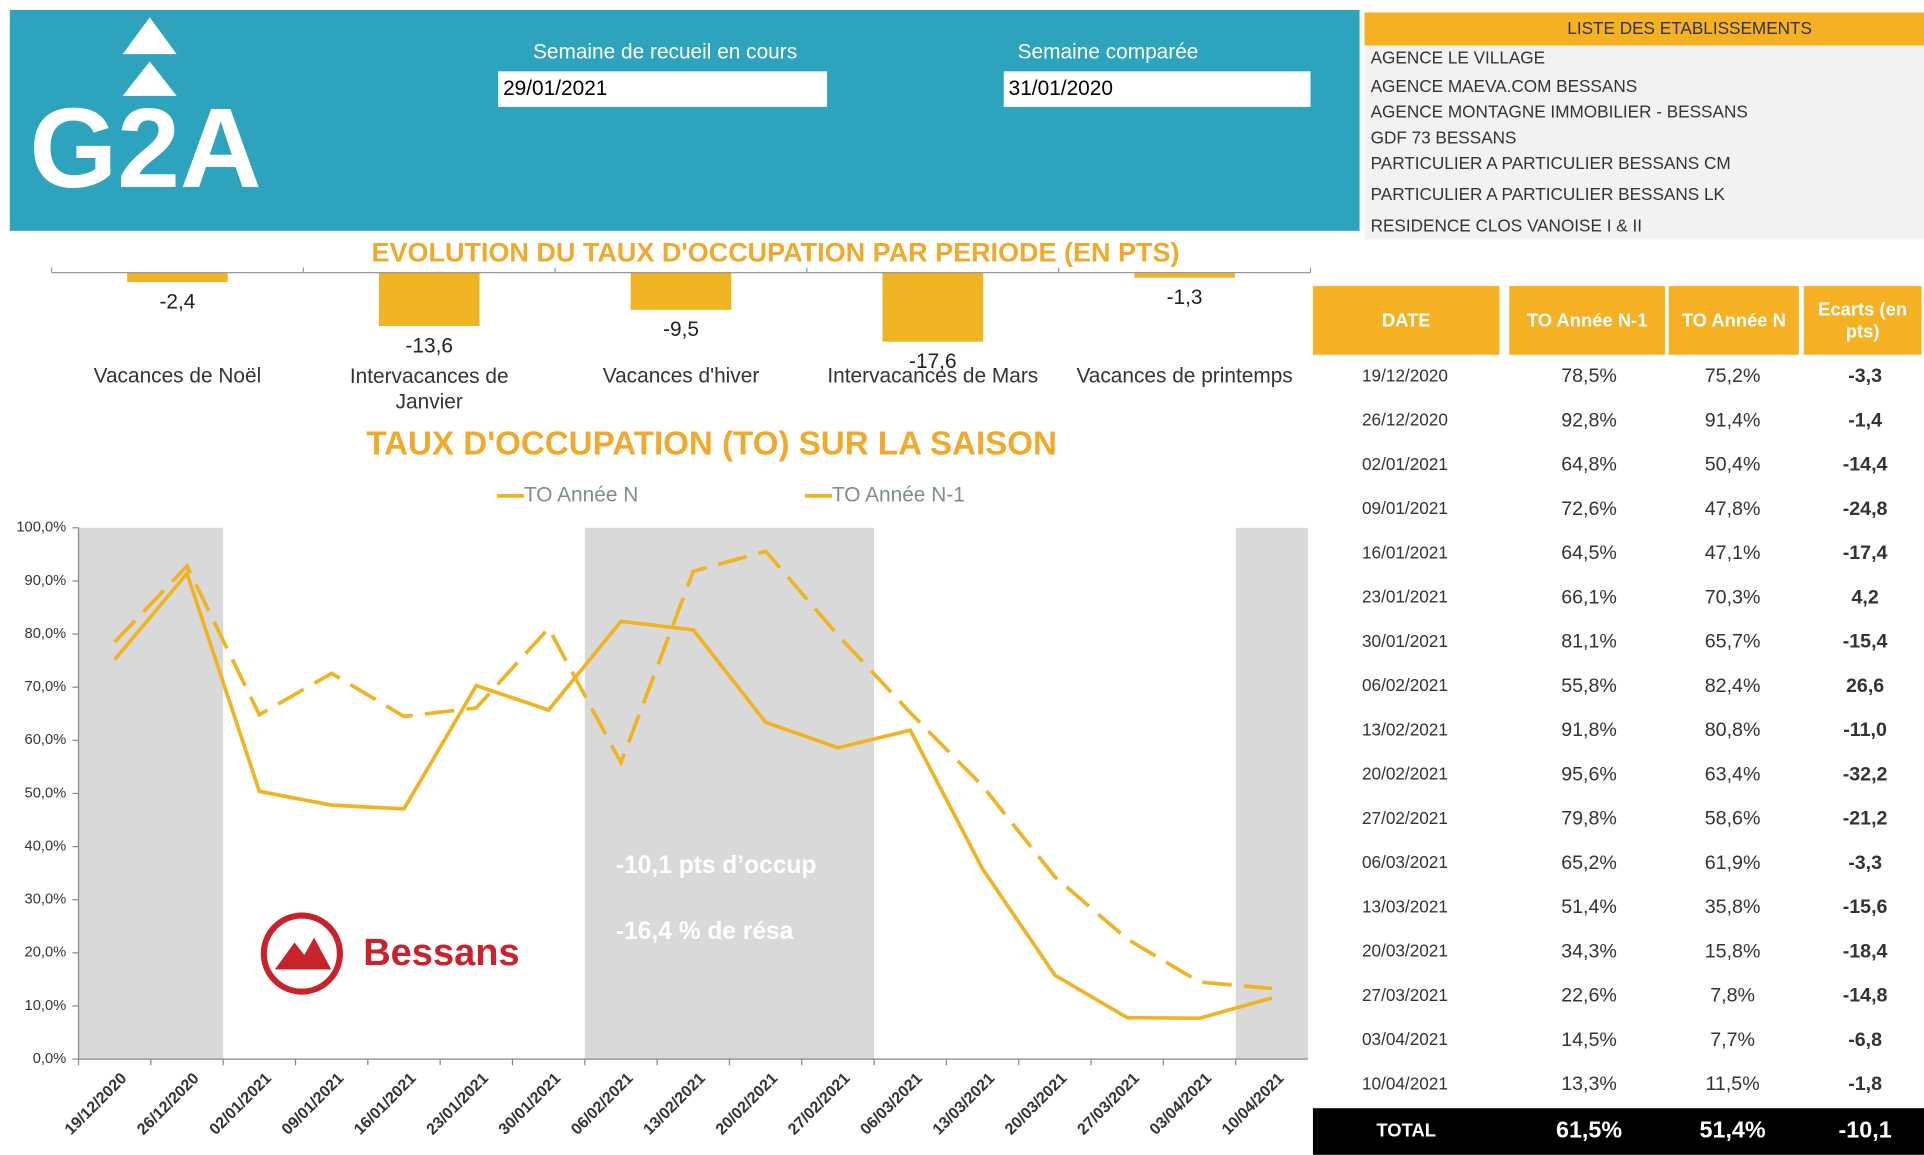 The height and width of the screenshot is (1155, 1924). I want to click on x-tick-label: 30/01/2021, so click(530, 1104).